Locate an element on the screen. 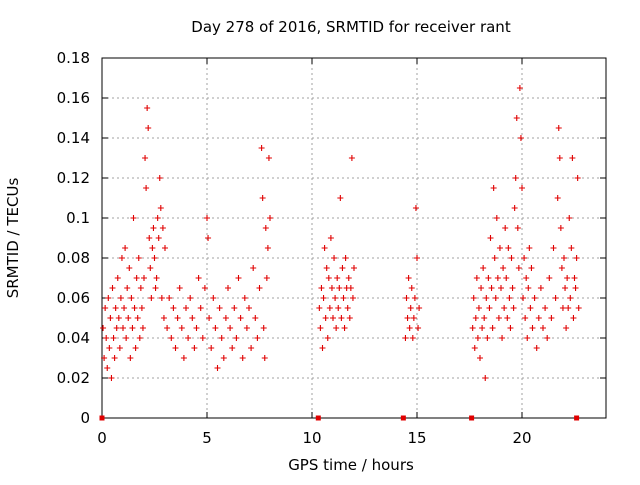 The width and height of the screenshot is (640, 485). x-tick-labels: 0 5 10 15 20 is located at coordinates (314, 438).